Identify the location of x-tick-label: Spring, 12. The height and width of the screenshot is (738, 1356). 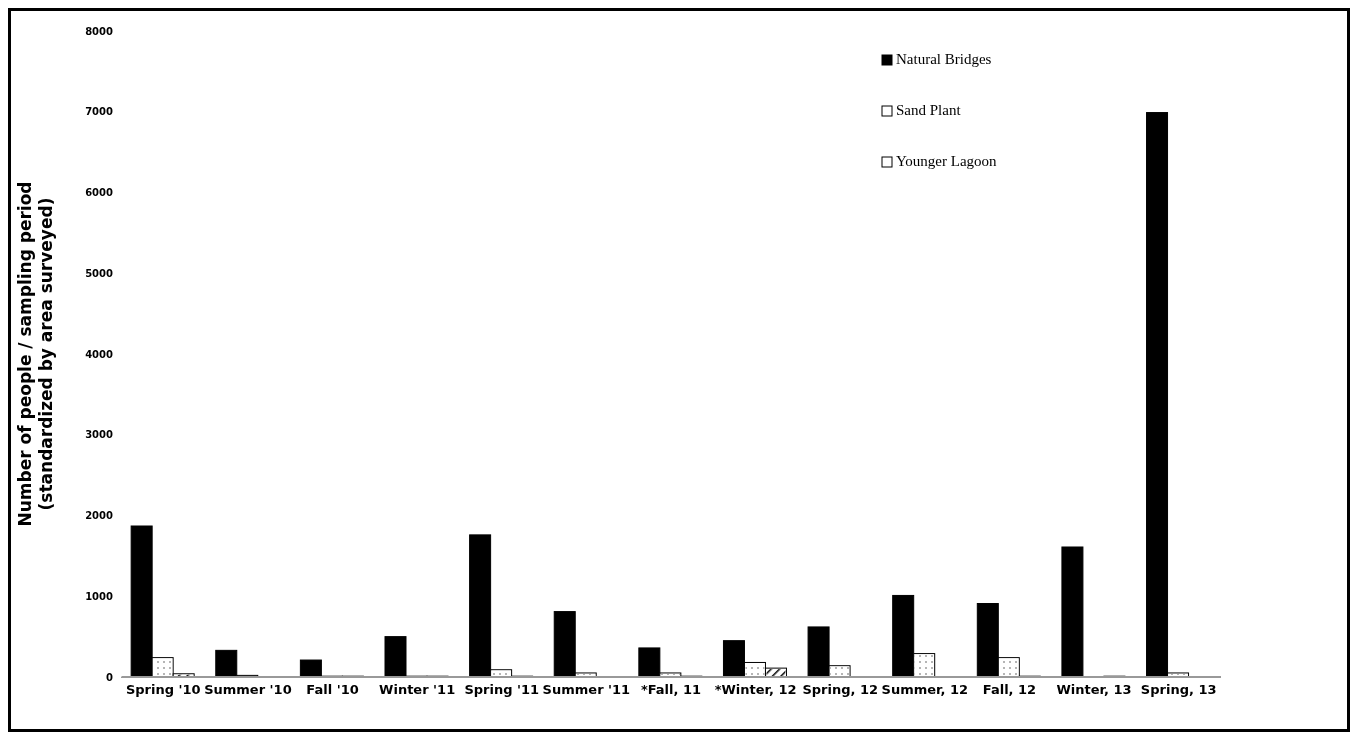
(840, 690).